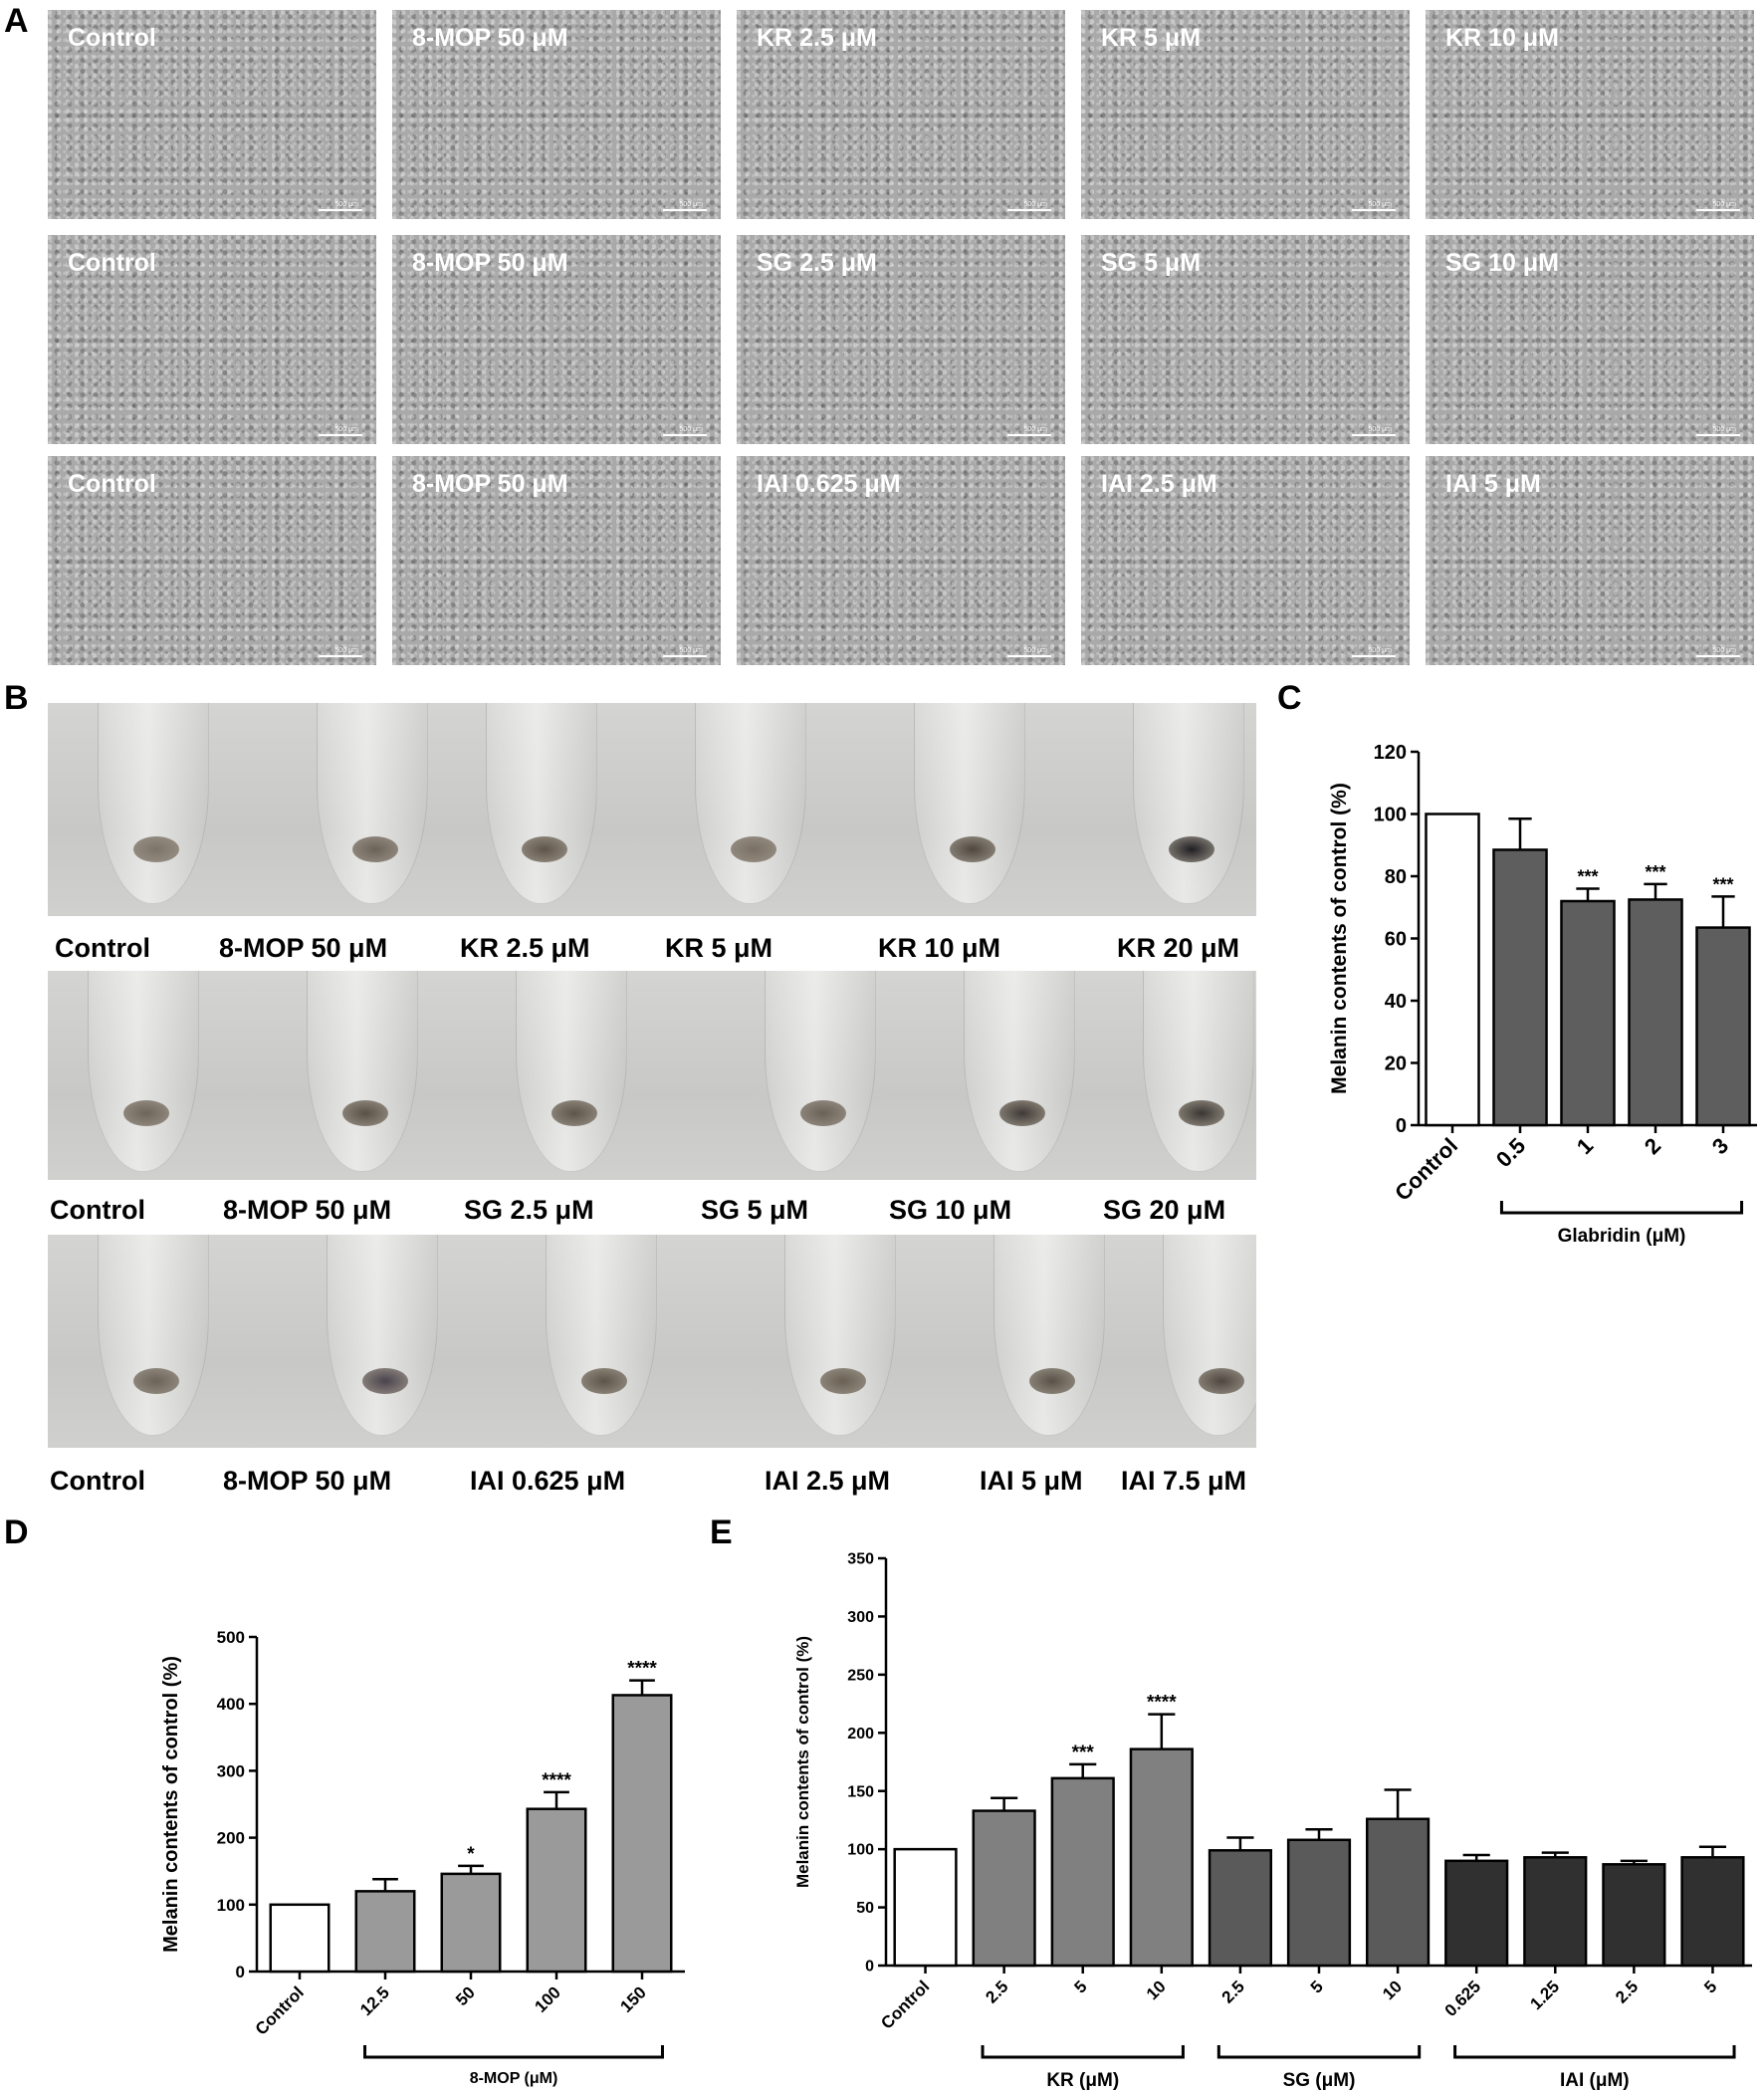 The height and width of the screenshot is (2094, 1764). I want to click on x-tick-label: 2, so click(1652, 1146).